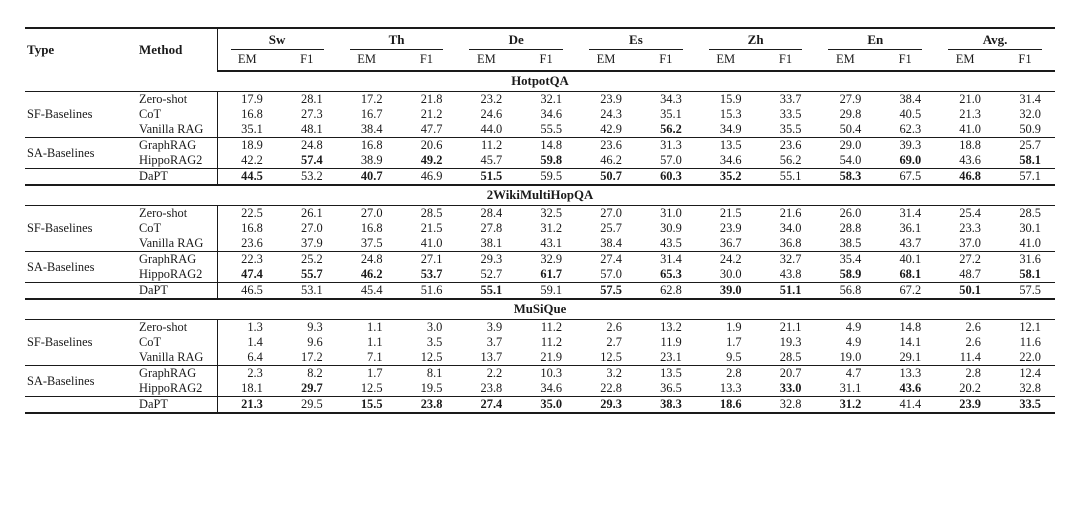 The image size is (1080, 510). Describe the element at coordinates (910, 388) in the screenshot. I see `value-cell: 43.6` at that location.